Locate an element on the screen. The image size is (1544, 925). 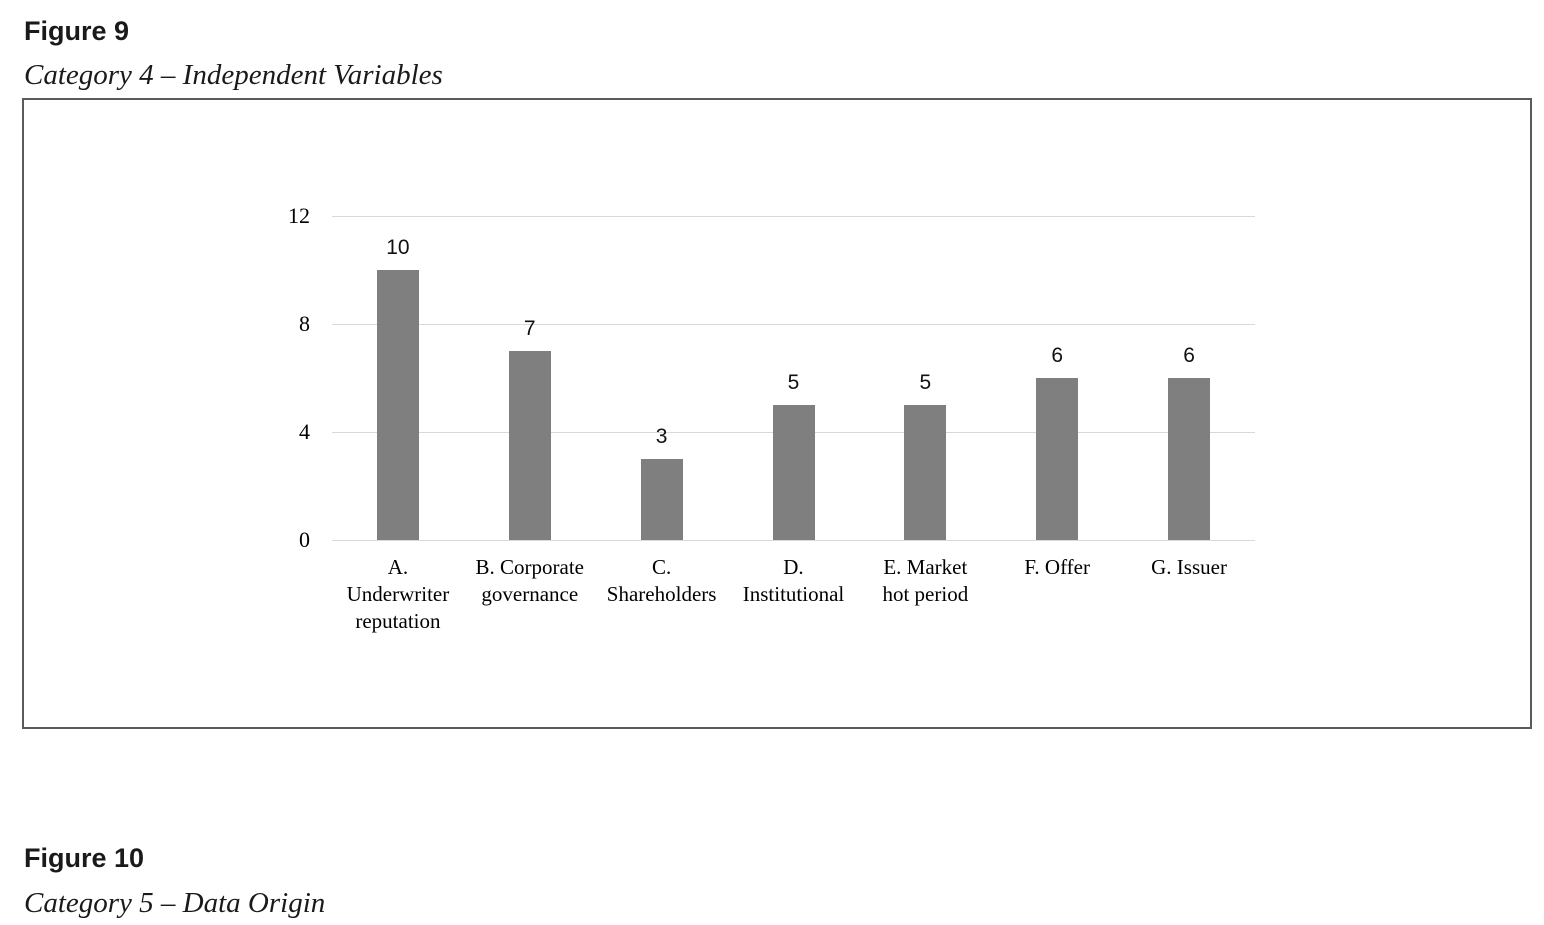
y-axis-tick-label: 12 is located at coordinates (299, 215).